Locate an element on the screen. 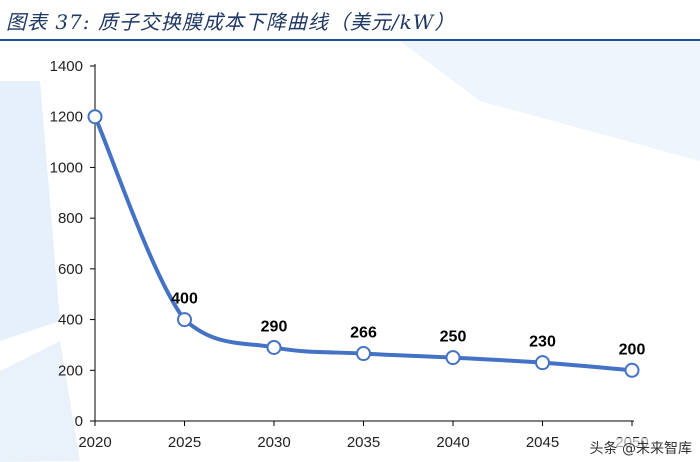 The image size is (700, 462). x-tick-label: 2045 is located at coordinates (542, 442).